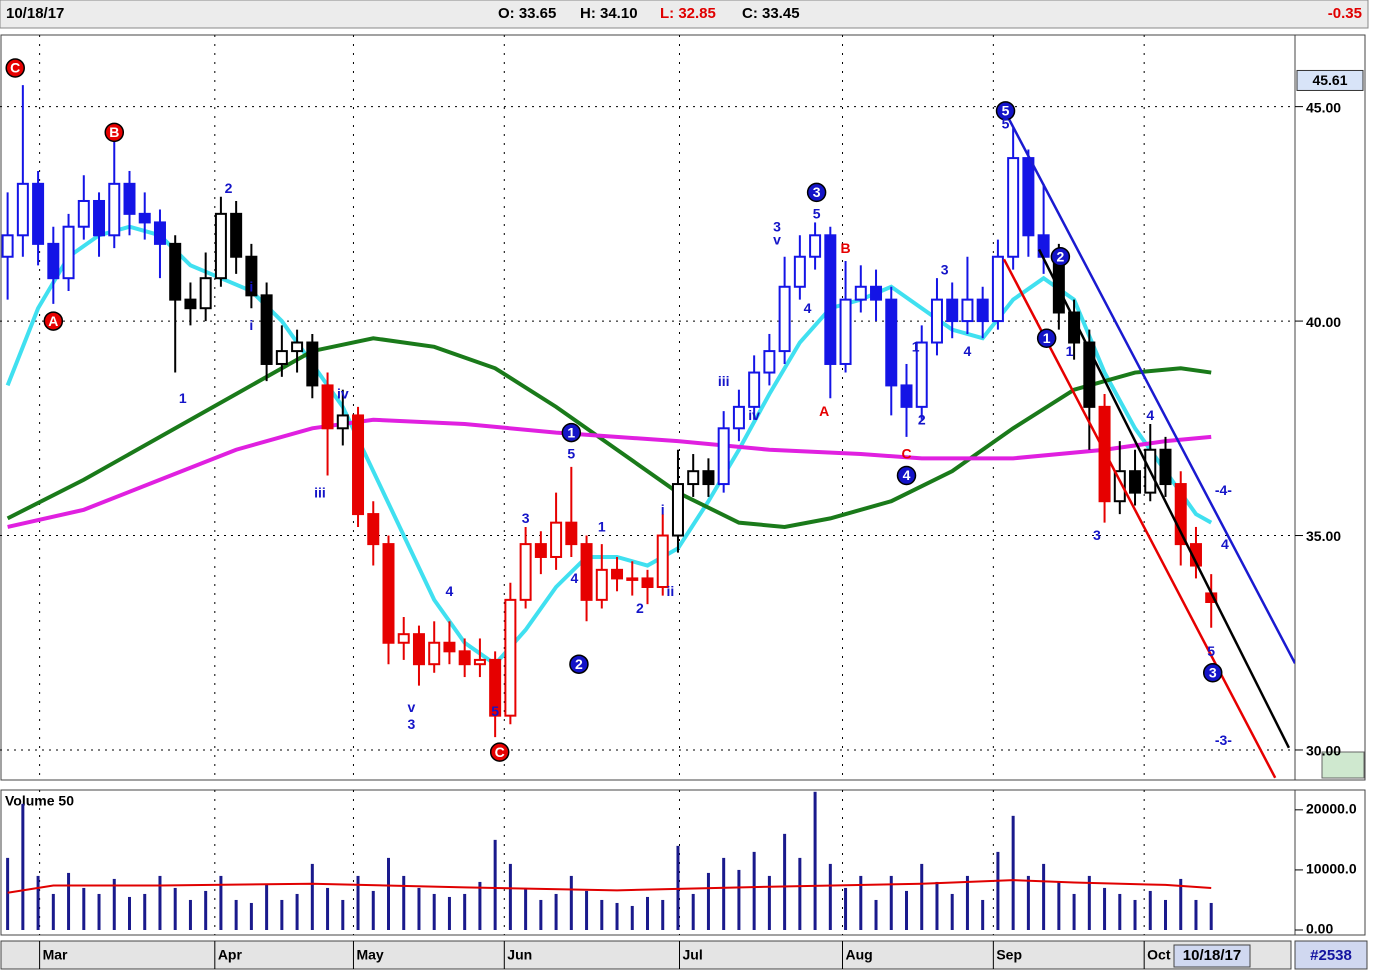 This screenshot has width=1400, height=970. What do you see at coordinates (411, 707) in the screenshot?
I see `wave-label: v` at bounding box center [411, 707].